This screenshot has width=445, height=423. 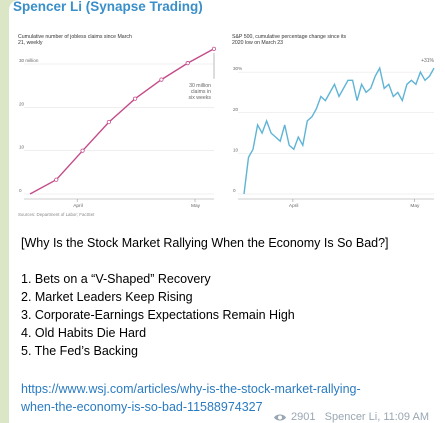 What do you see at coordinates (294, 206) in the screenshot?
I see `sp500-xtick-label: April` at bounding box center [294, 206].